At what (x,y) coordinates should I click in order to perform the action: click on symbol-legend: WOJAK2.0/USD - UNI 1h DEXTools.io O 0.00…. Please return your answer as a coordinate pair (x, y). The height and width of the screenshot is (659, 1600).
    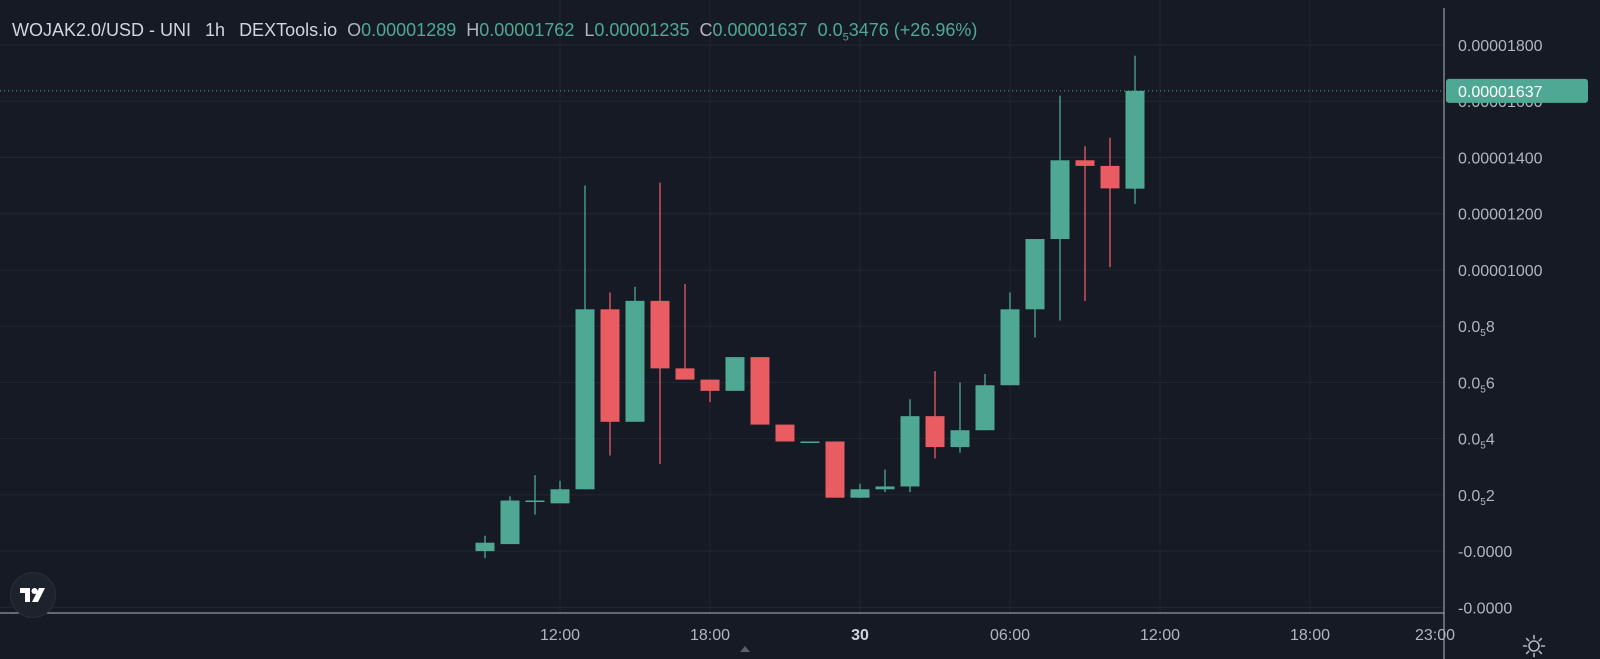
    Looking at the image, I should click on (495, 32).